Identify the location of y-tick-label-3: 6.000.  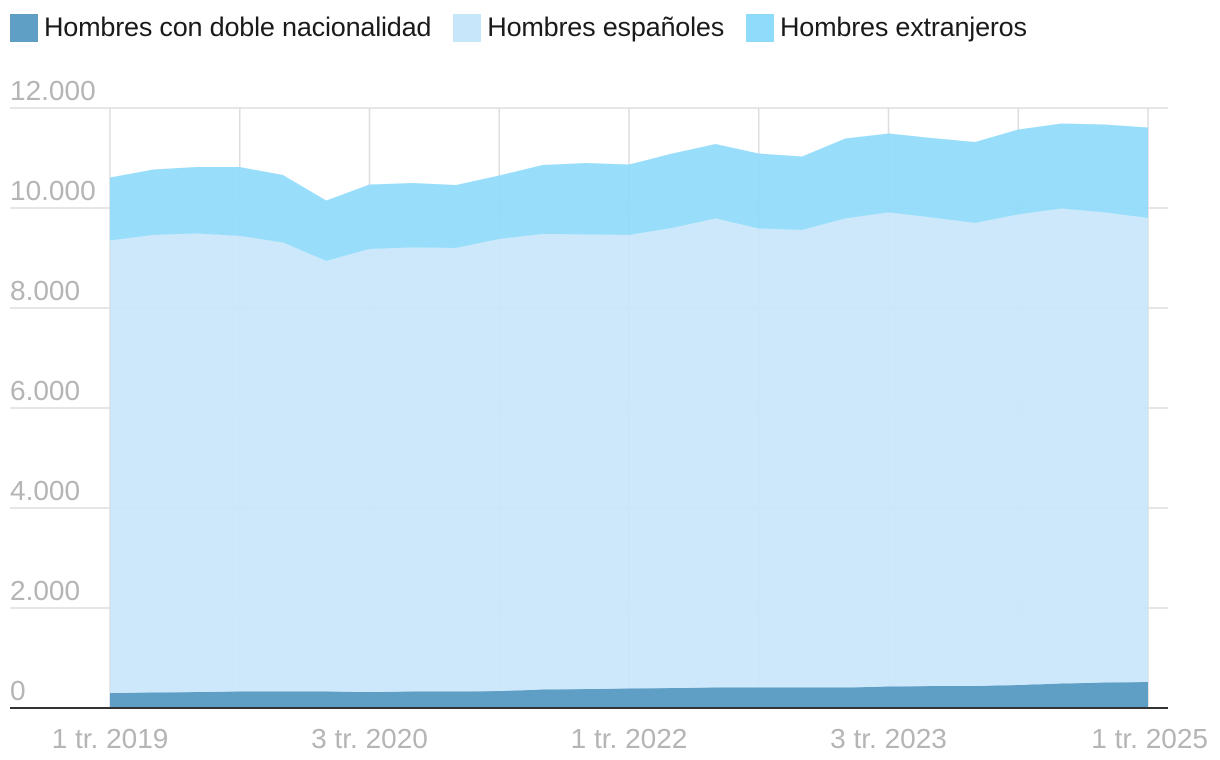
(45, 390).